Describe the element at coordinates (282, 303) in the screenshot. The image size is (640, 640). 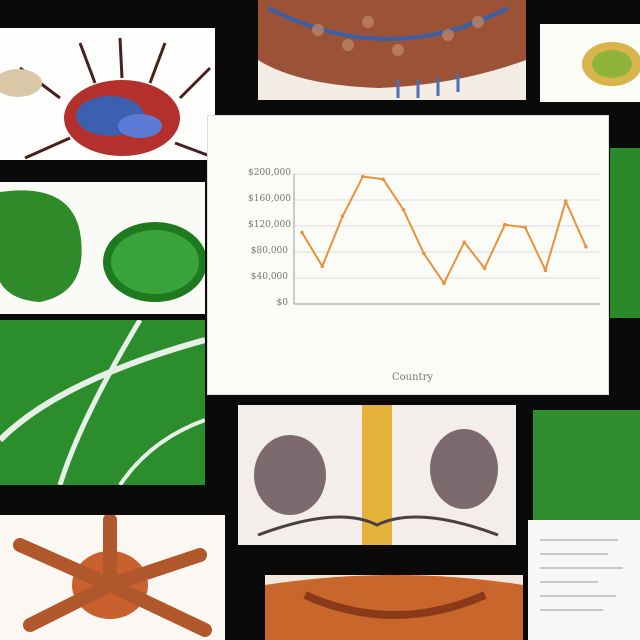
I see `y-tick-label: $0` at that location.